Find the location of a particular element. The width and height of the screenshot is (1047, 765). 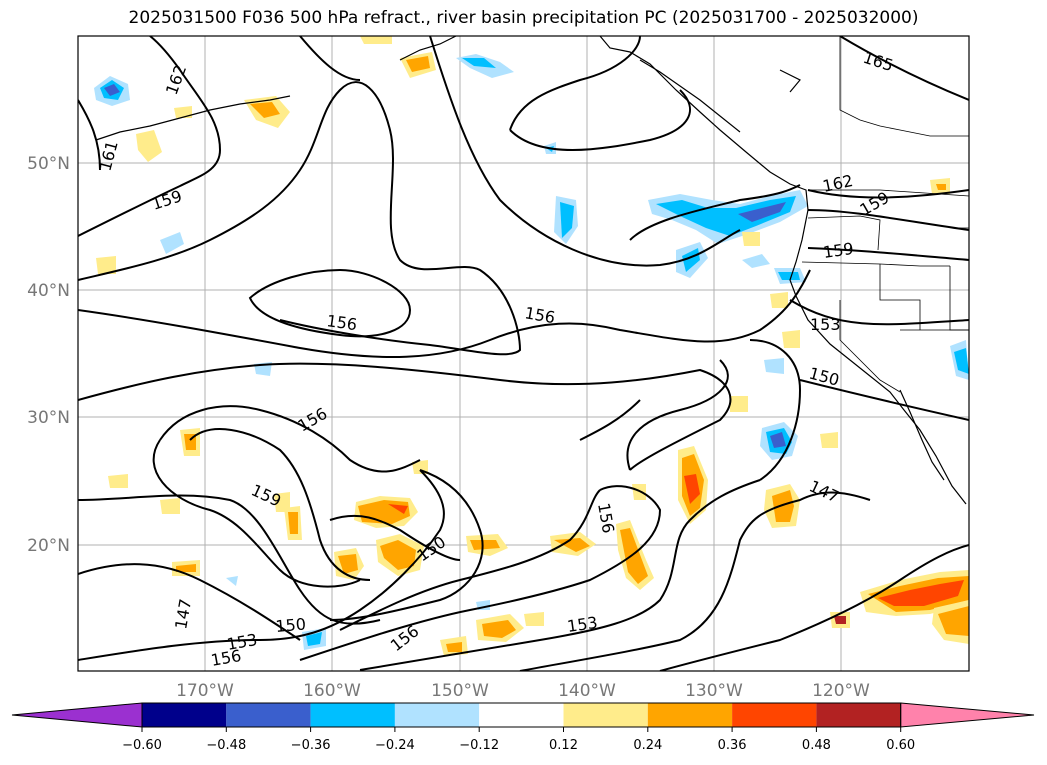

longitude-labels: 170°W 160°W 150°W 140°W 130°W 120°W is located at coordinates (523, 691).